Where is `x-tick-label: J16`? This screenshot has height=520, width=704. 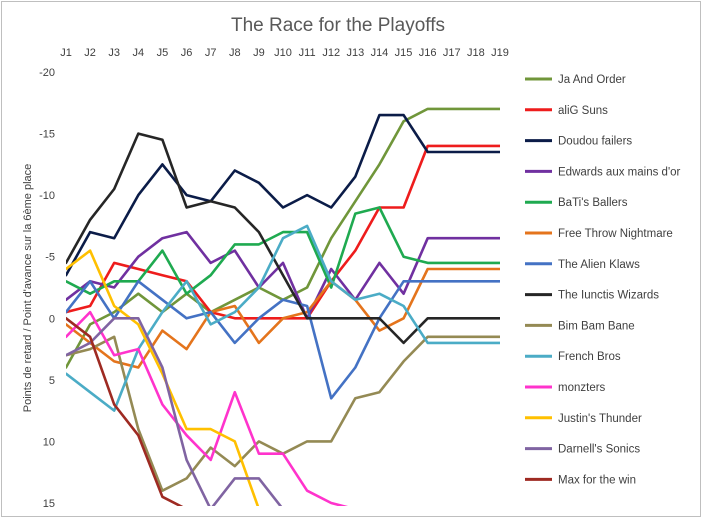
x-tick-label: J16 is located at coordinates (428, 53).